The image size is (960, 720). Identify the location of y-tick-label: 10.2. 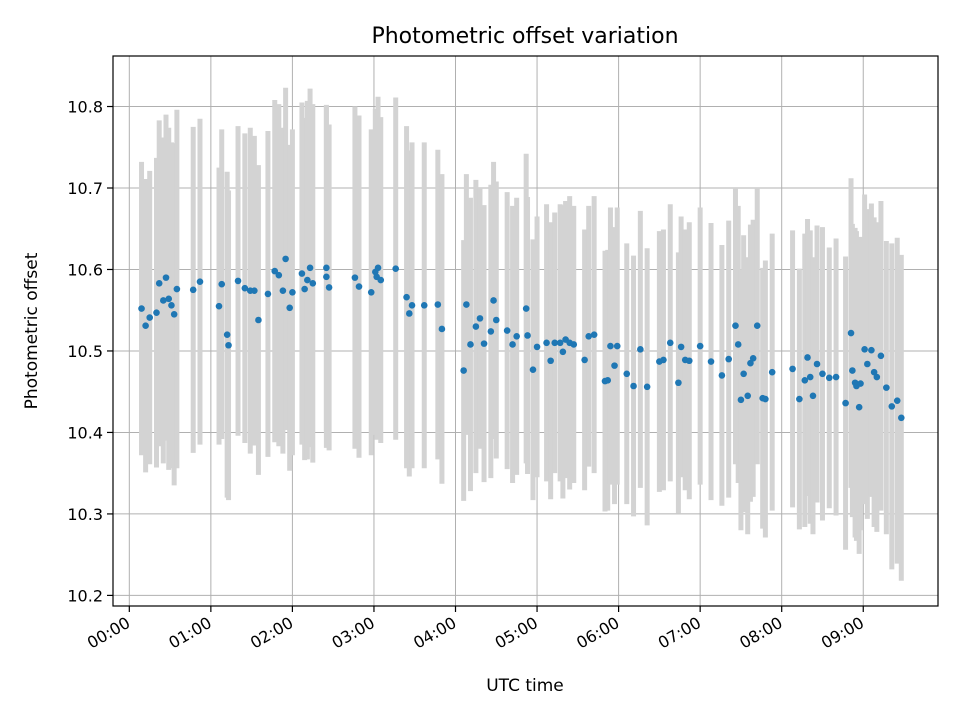
(85, 595).